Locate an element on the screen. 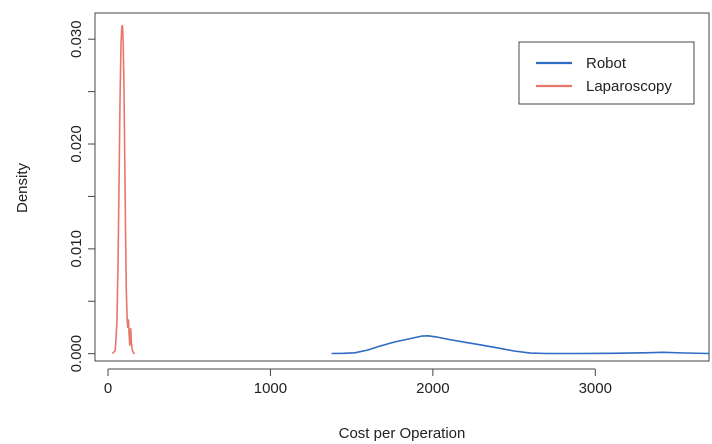 Image resolution: width=712 pixels, height=444 pixels. x-axis: 0 1000 2000 3000 is located at coordinates (358, 382).